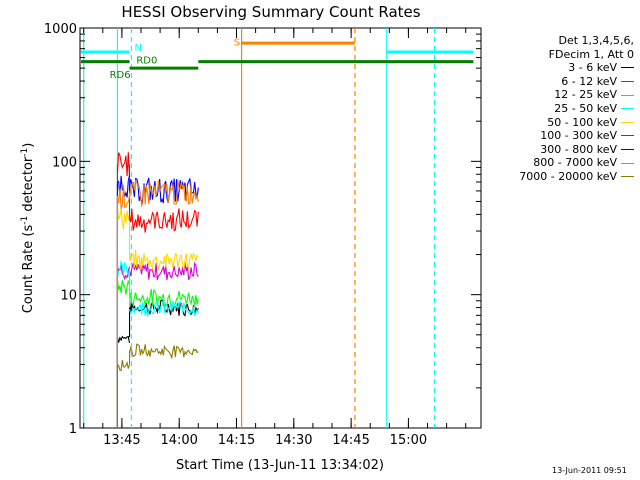 This screenshot has width=640, height=480. Describe the element at coordinates (237, 43) in the screenshot. I see `flag-label: S` at that location.